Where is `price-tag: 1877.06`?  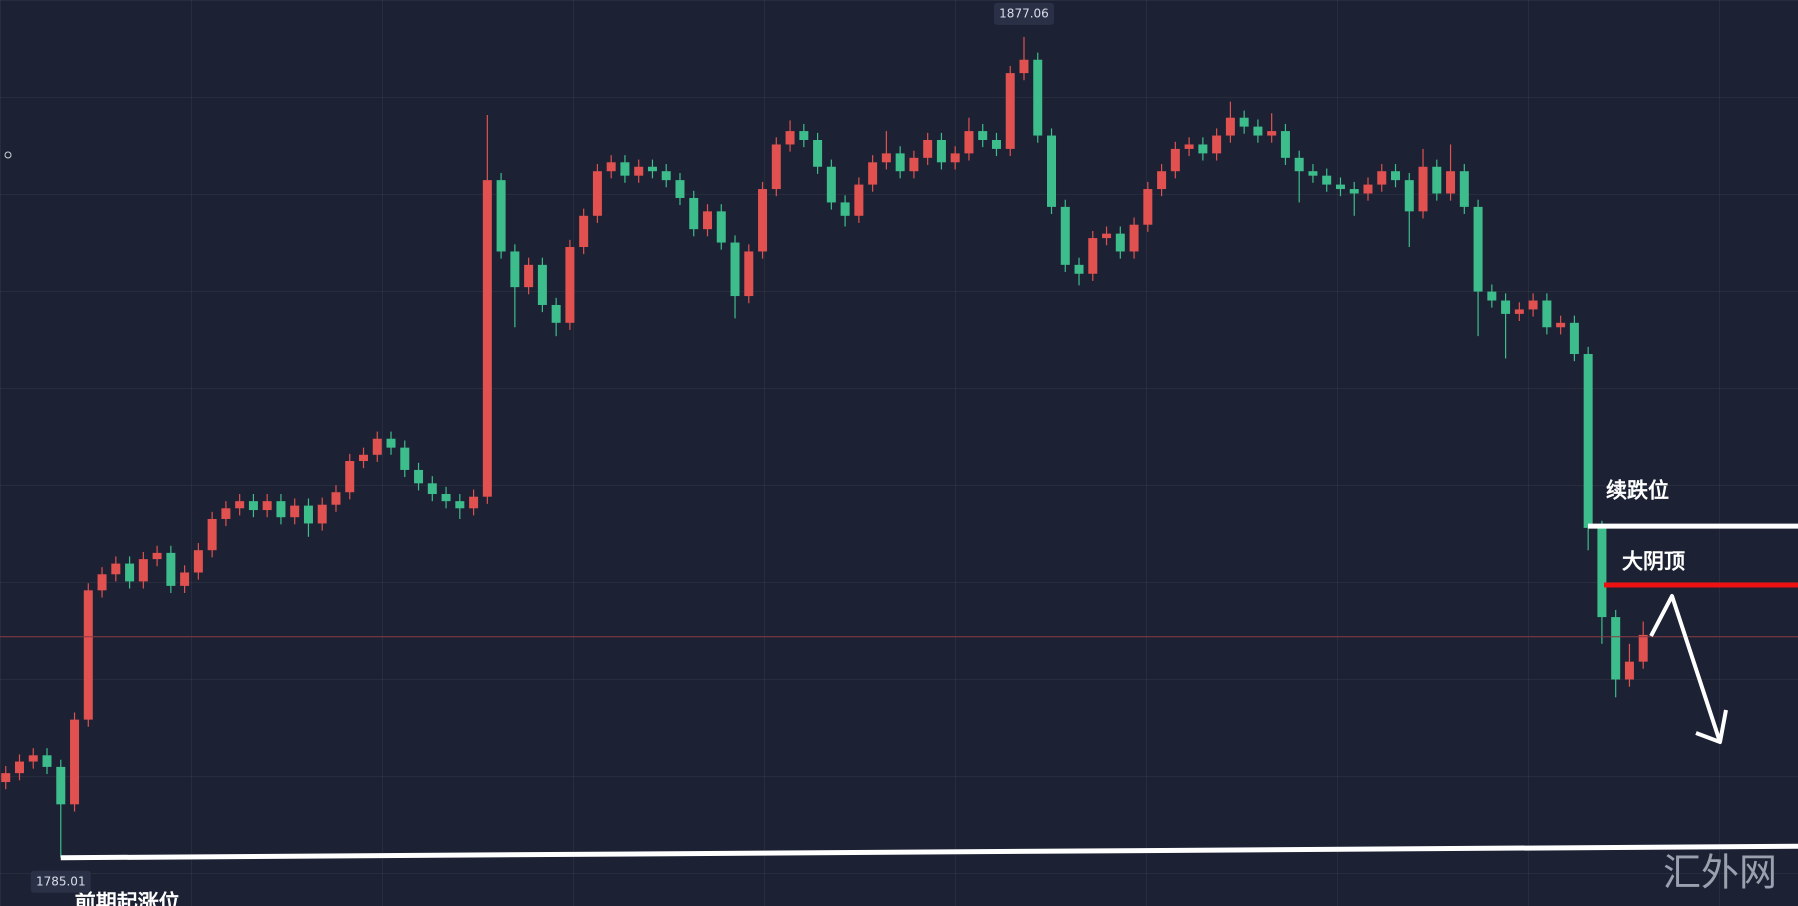 price-tag: 1877.06 is located at coordinates (1024, 13).